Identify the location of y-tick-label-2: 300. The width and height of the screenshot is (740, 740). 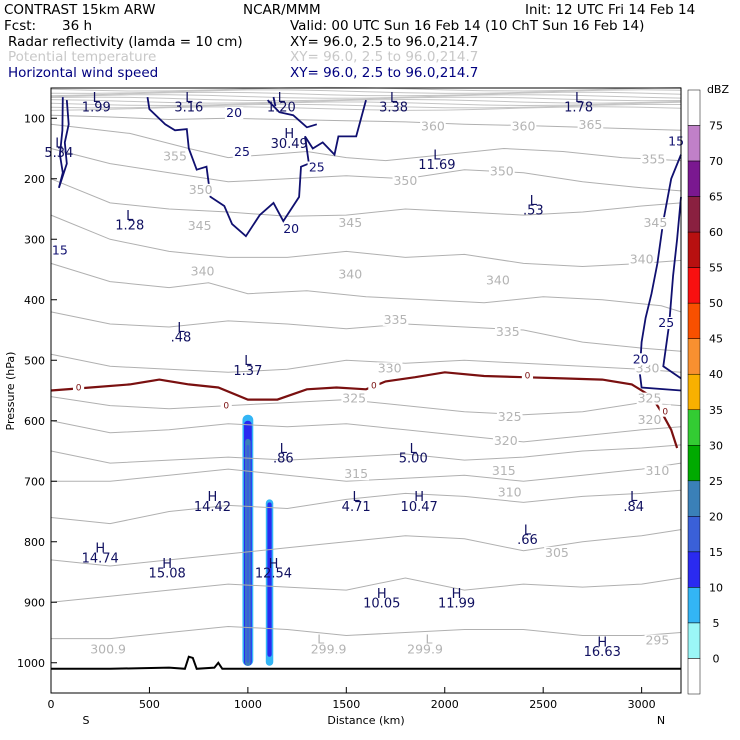
(34, 239).